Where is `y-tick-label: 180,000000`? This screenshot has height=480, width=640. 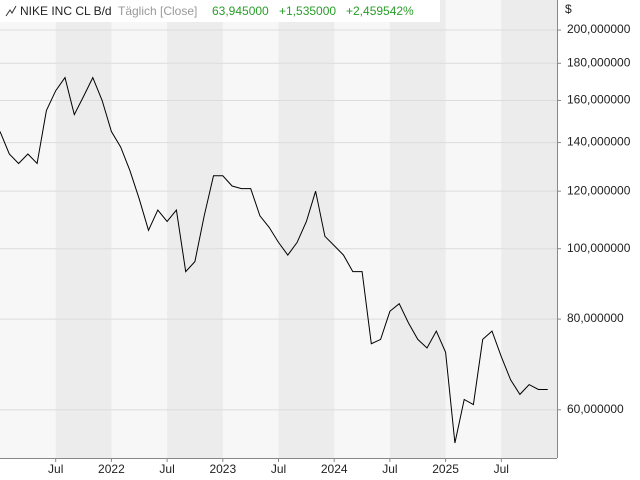 y-tick-label: 180,000000 is located at coordinates (599, 62).